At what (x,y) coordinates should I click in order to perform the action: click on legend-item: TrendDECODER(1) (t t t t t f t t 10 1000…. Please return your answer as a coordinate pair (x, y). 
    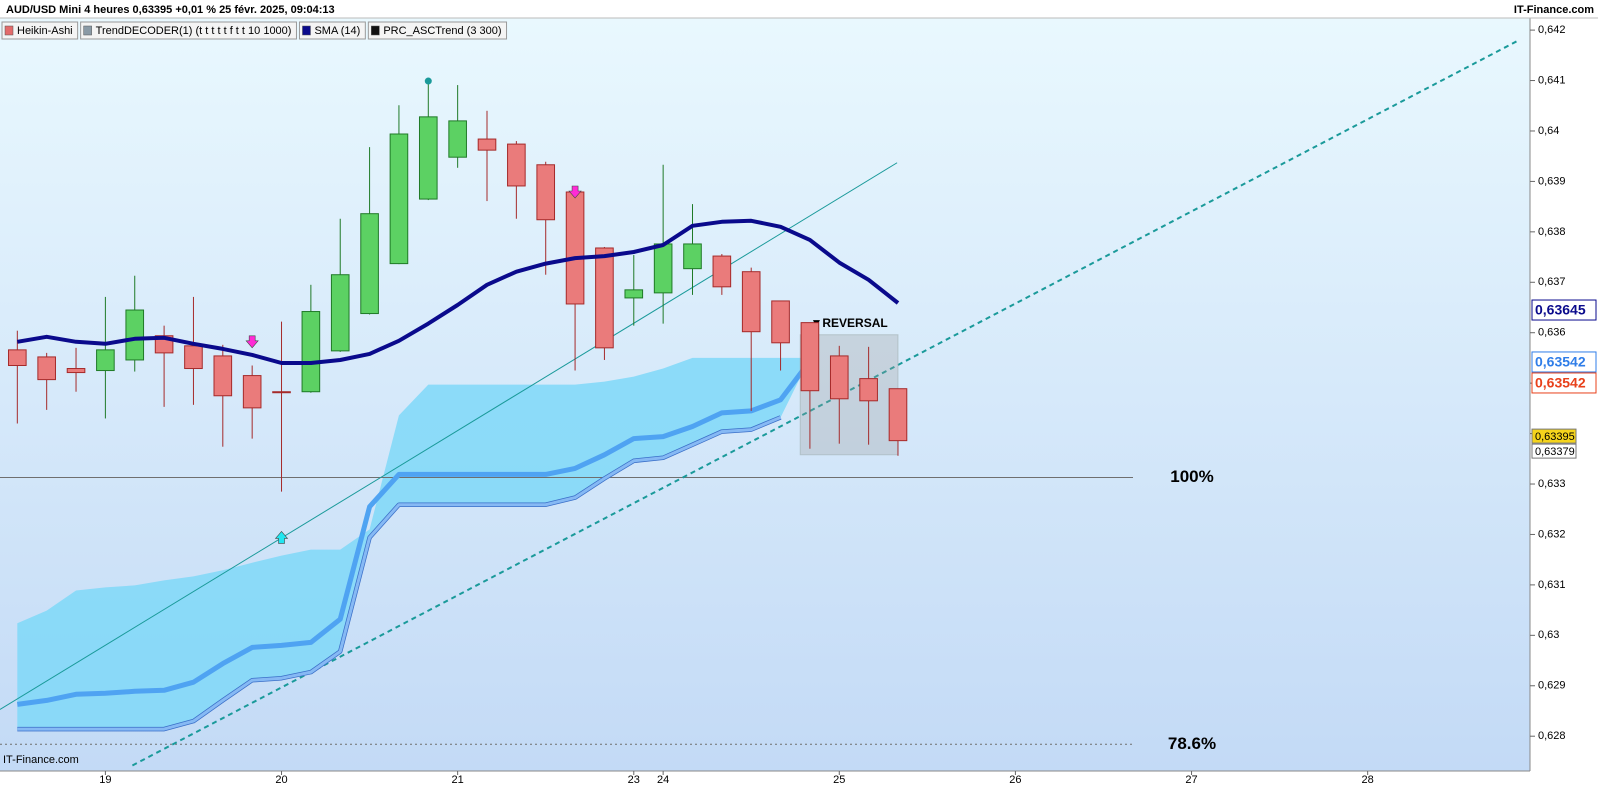
    Looking at the image, I should click on (188, 30).